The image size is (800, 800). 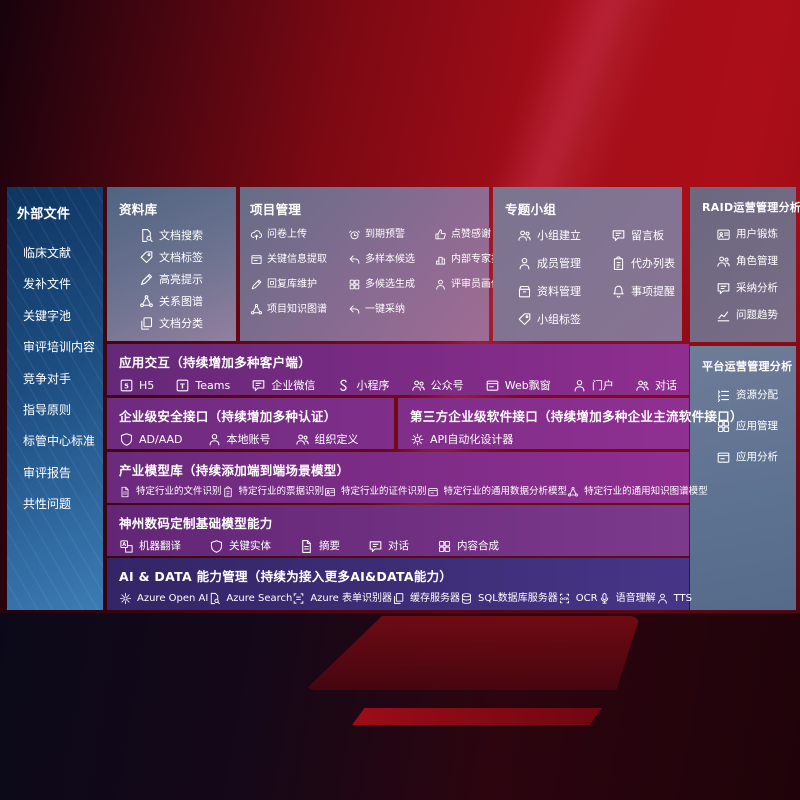 What do you see at coordinates (163, 598) in the screenshot?
I see `openai-item: Azure Open AI` at bounding box center [163, 598].